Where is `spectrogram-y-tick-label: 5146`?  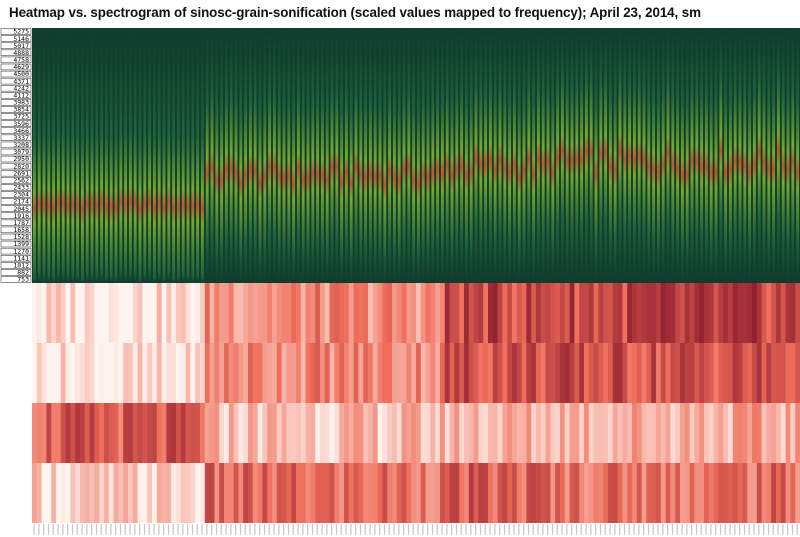 spectrogram-y-tick-label: 5146 is located at coordinates (21, 39).